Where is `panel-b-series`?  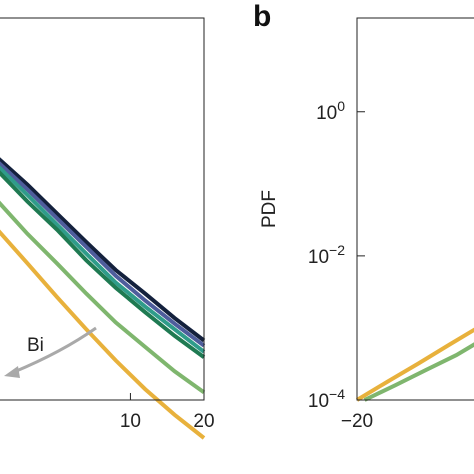 panel-b-series is located at coordinates (414, 364).